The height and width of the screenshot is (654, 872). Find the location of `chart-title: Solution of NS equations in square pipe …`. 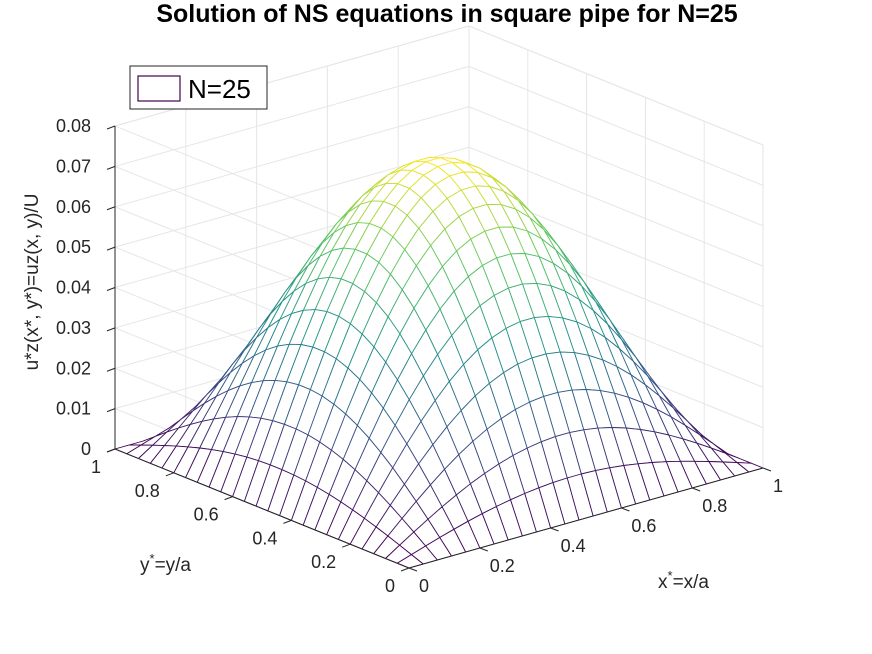

chart-title: Solution of NS equations in square pipe … is located at coordinates (446, 14).